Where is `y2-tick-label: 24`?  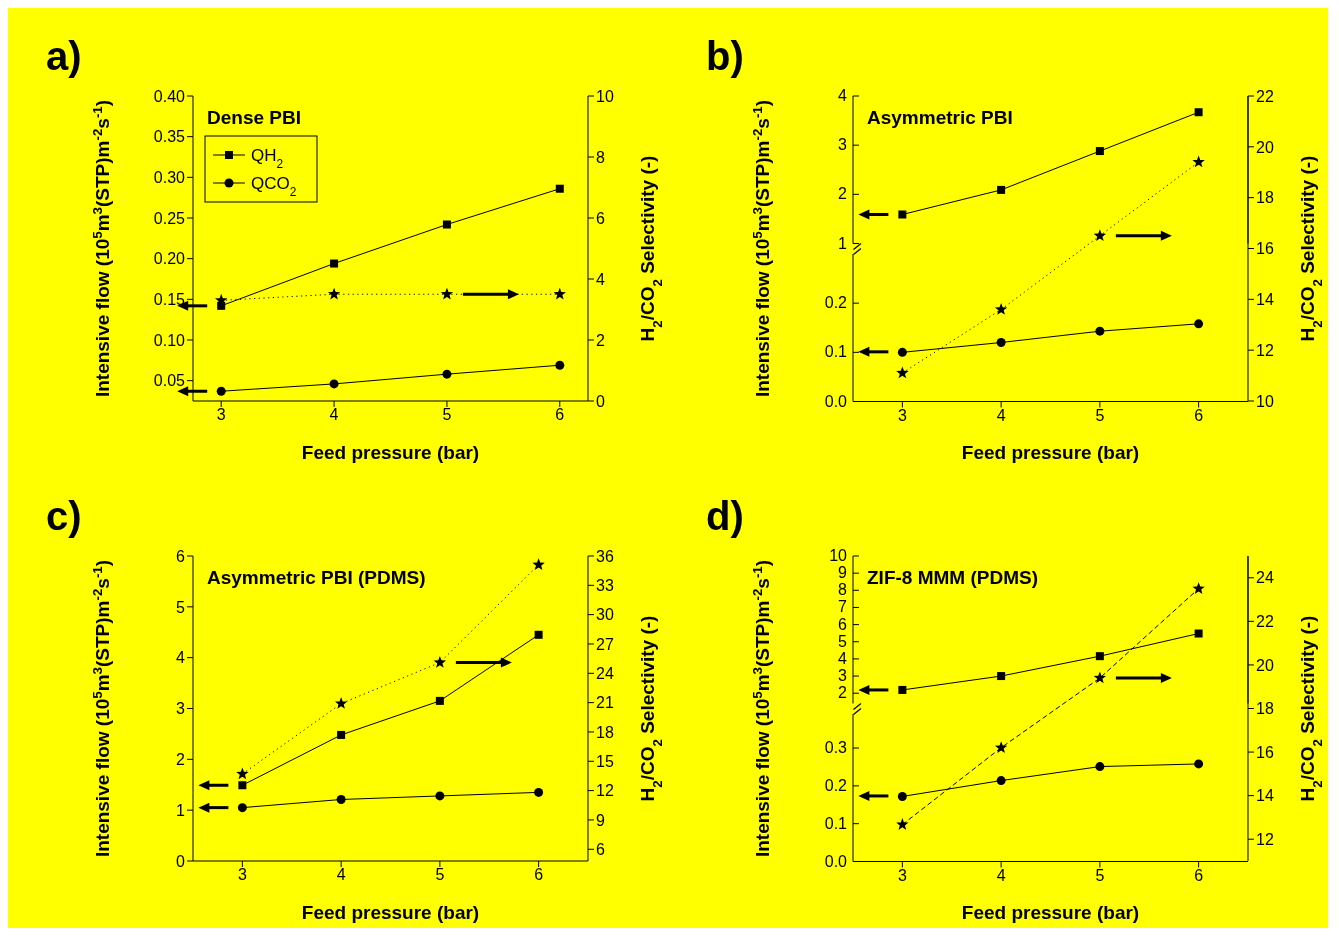
y2-tick-label: 24 is located at coordinates (605, 673).